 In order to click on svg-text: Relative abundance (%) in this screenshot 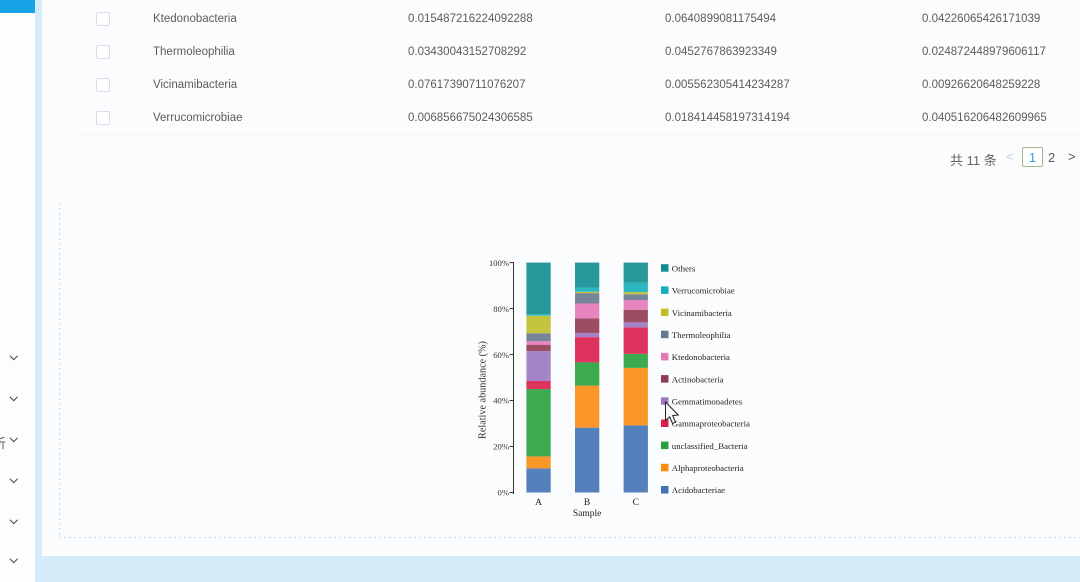, I will do `click(483, 390)`.